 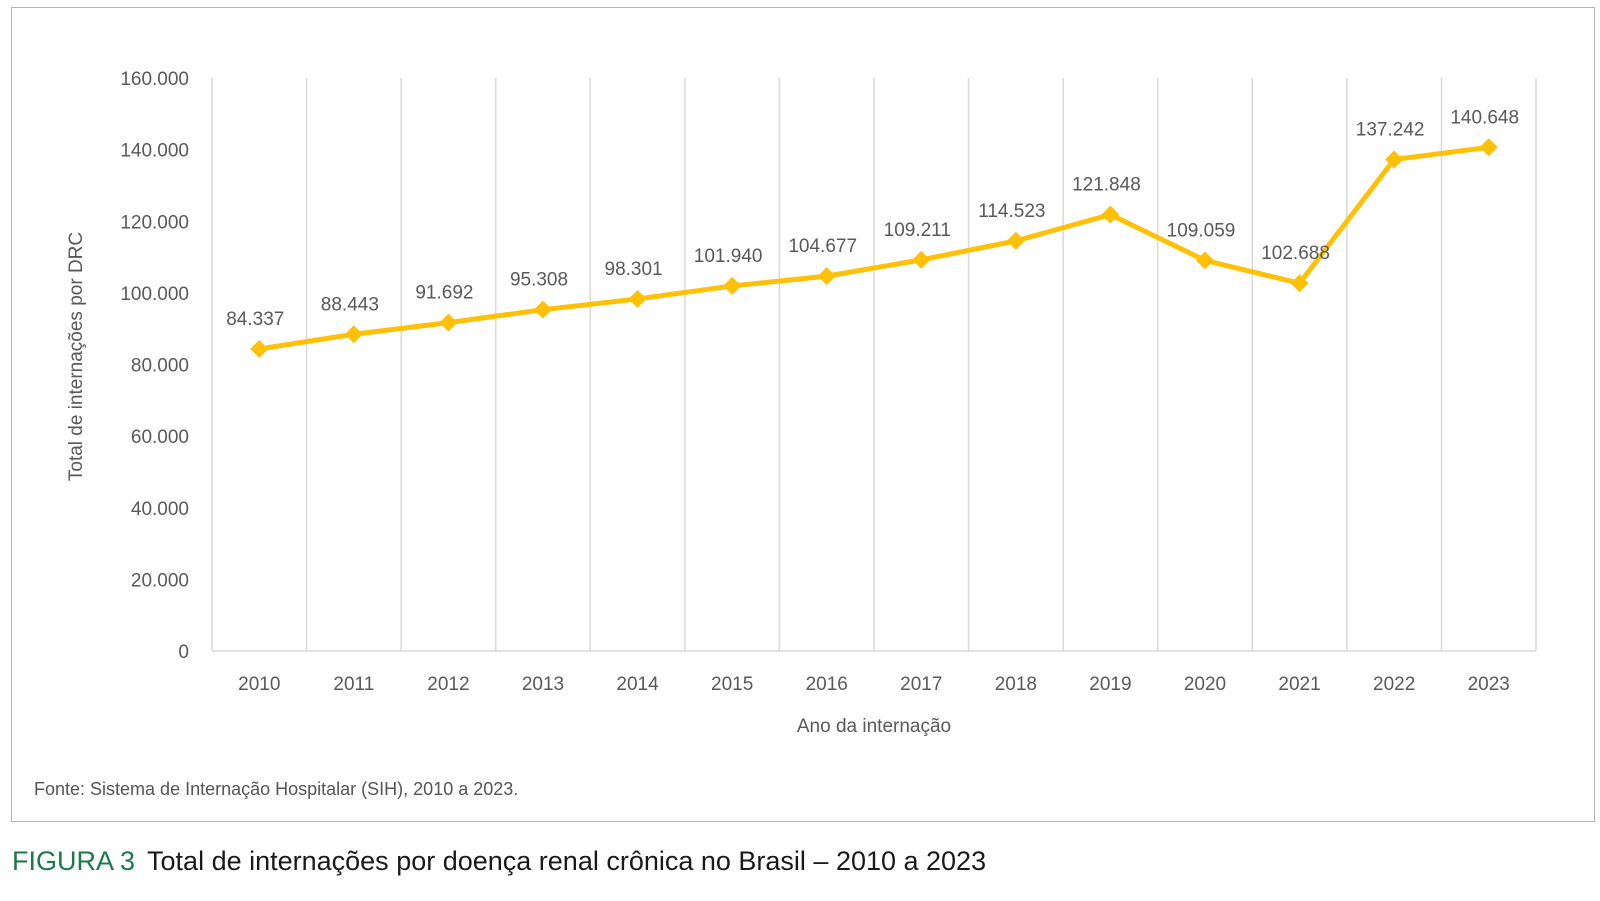 I want to click on y-tick-label: 20.000, so click(x=160, y=580).